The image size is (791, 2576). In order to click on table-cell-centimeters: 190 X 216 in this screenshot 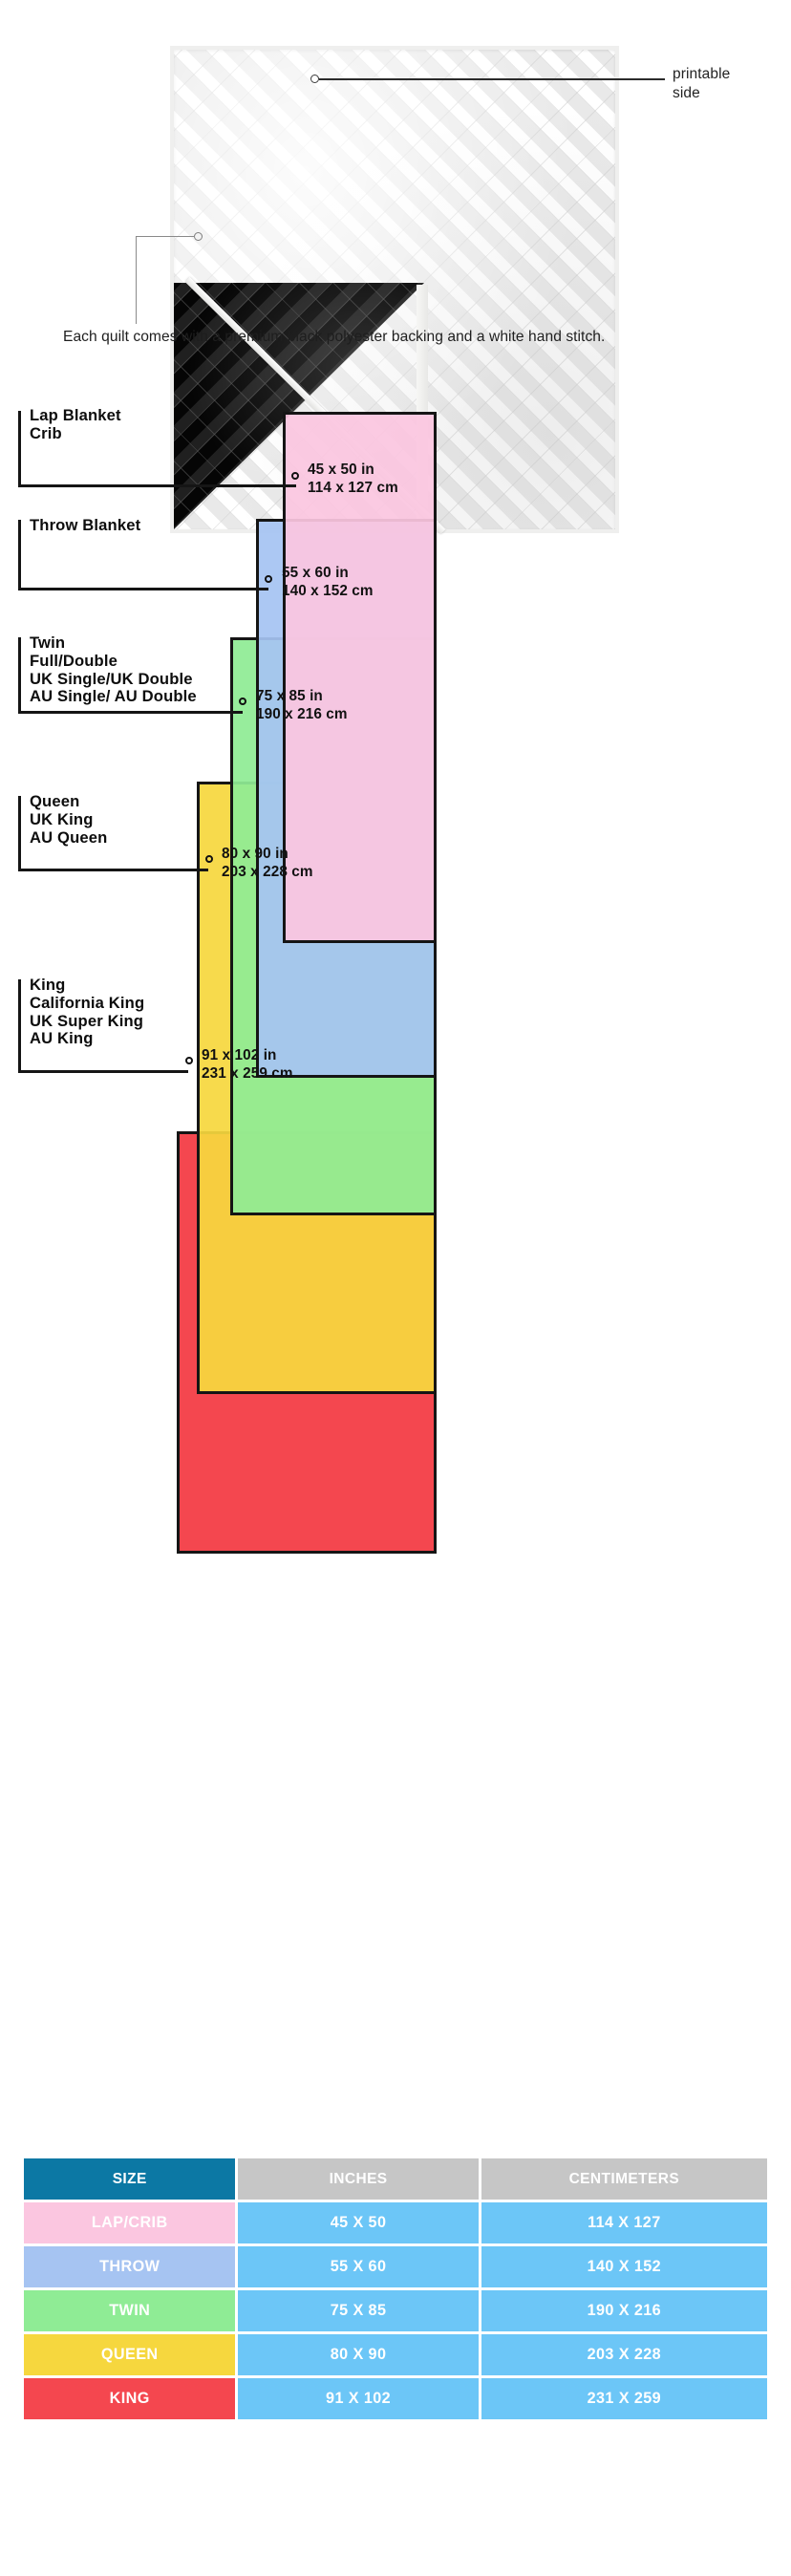, I will do `click(624, 2310)`.